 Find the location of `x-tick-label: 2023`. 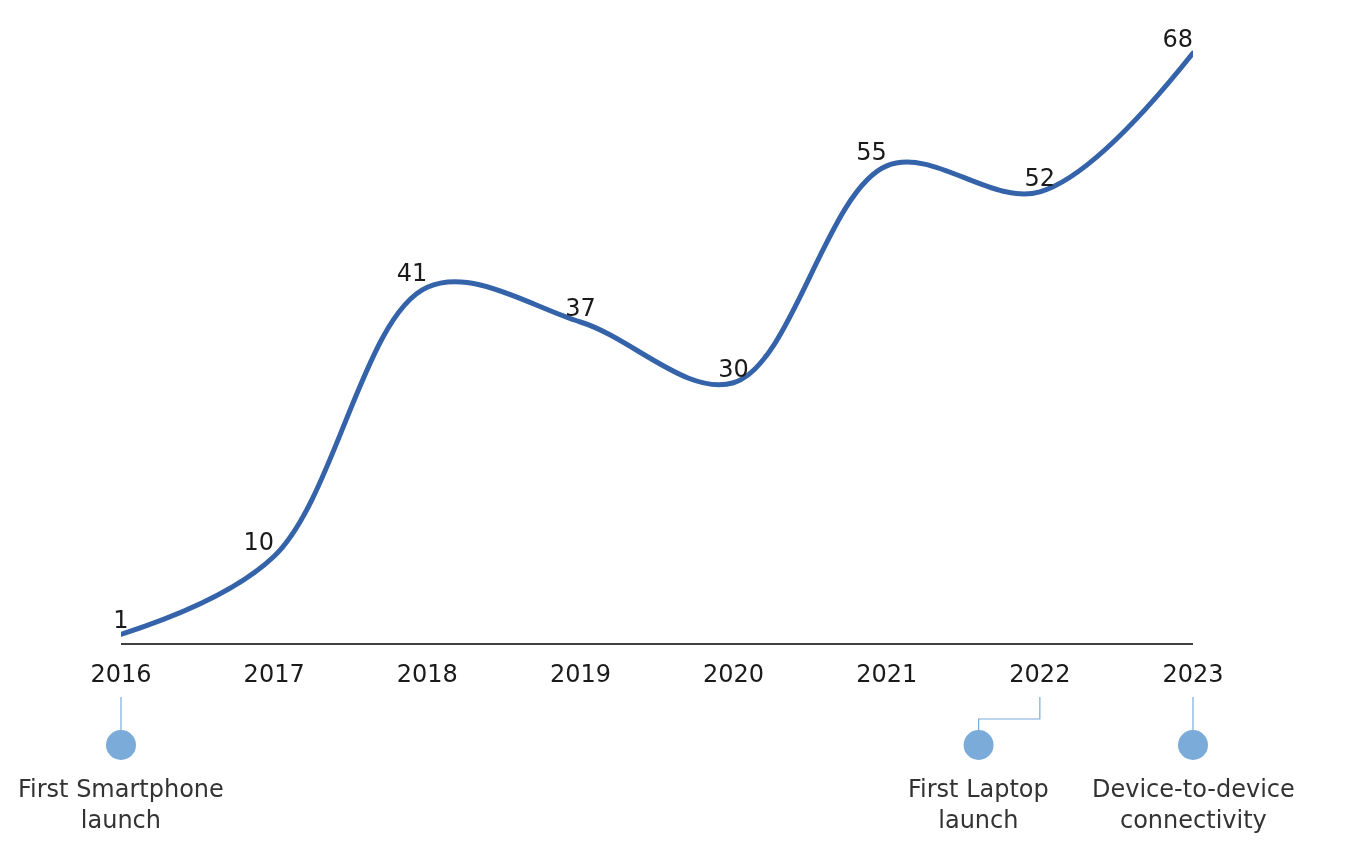

x-tick-label: 2023 is located at coordinates (1193, 673).